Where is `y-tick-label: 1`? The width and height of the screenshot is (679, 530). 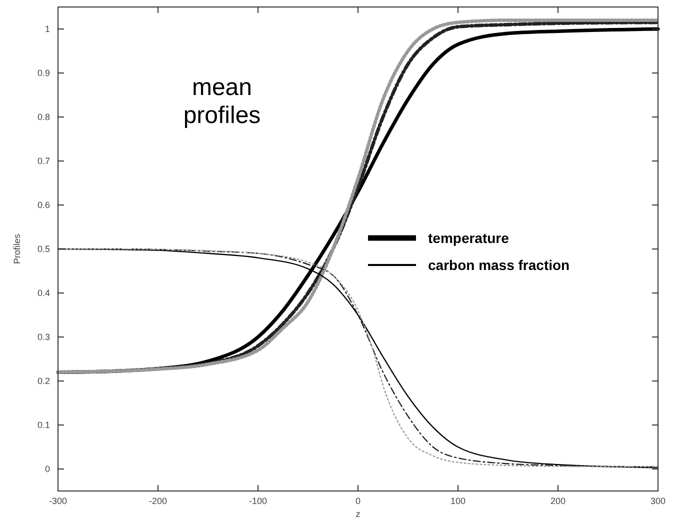 y-tick-label: 1 is located at coordinates (47, 29).